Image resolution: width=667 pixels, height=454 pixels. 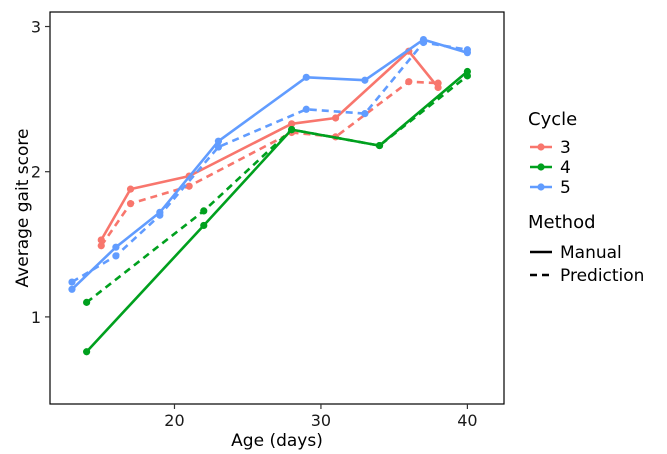 I want to click on y-axis: 1 2 3, so click(x=40, y=172).